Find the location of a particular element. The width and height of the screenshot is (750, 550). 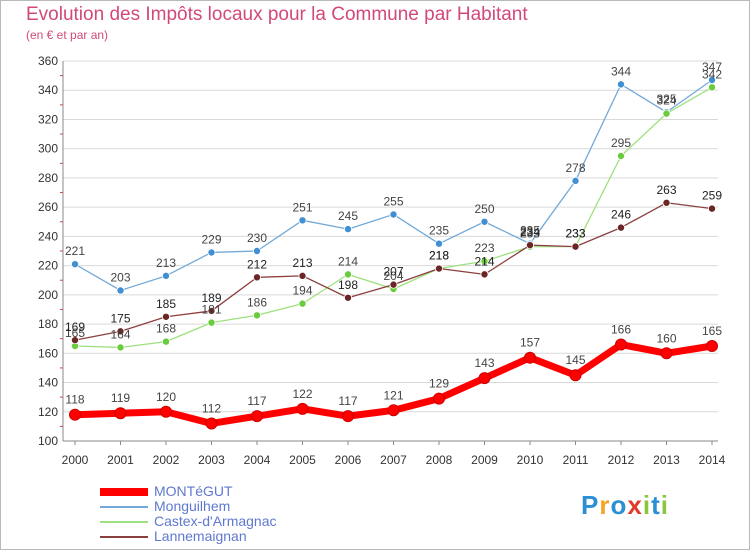

data-label: 223 is located at coordinates (484, 248).